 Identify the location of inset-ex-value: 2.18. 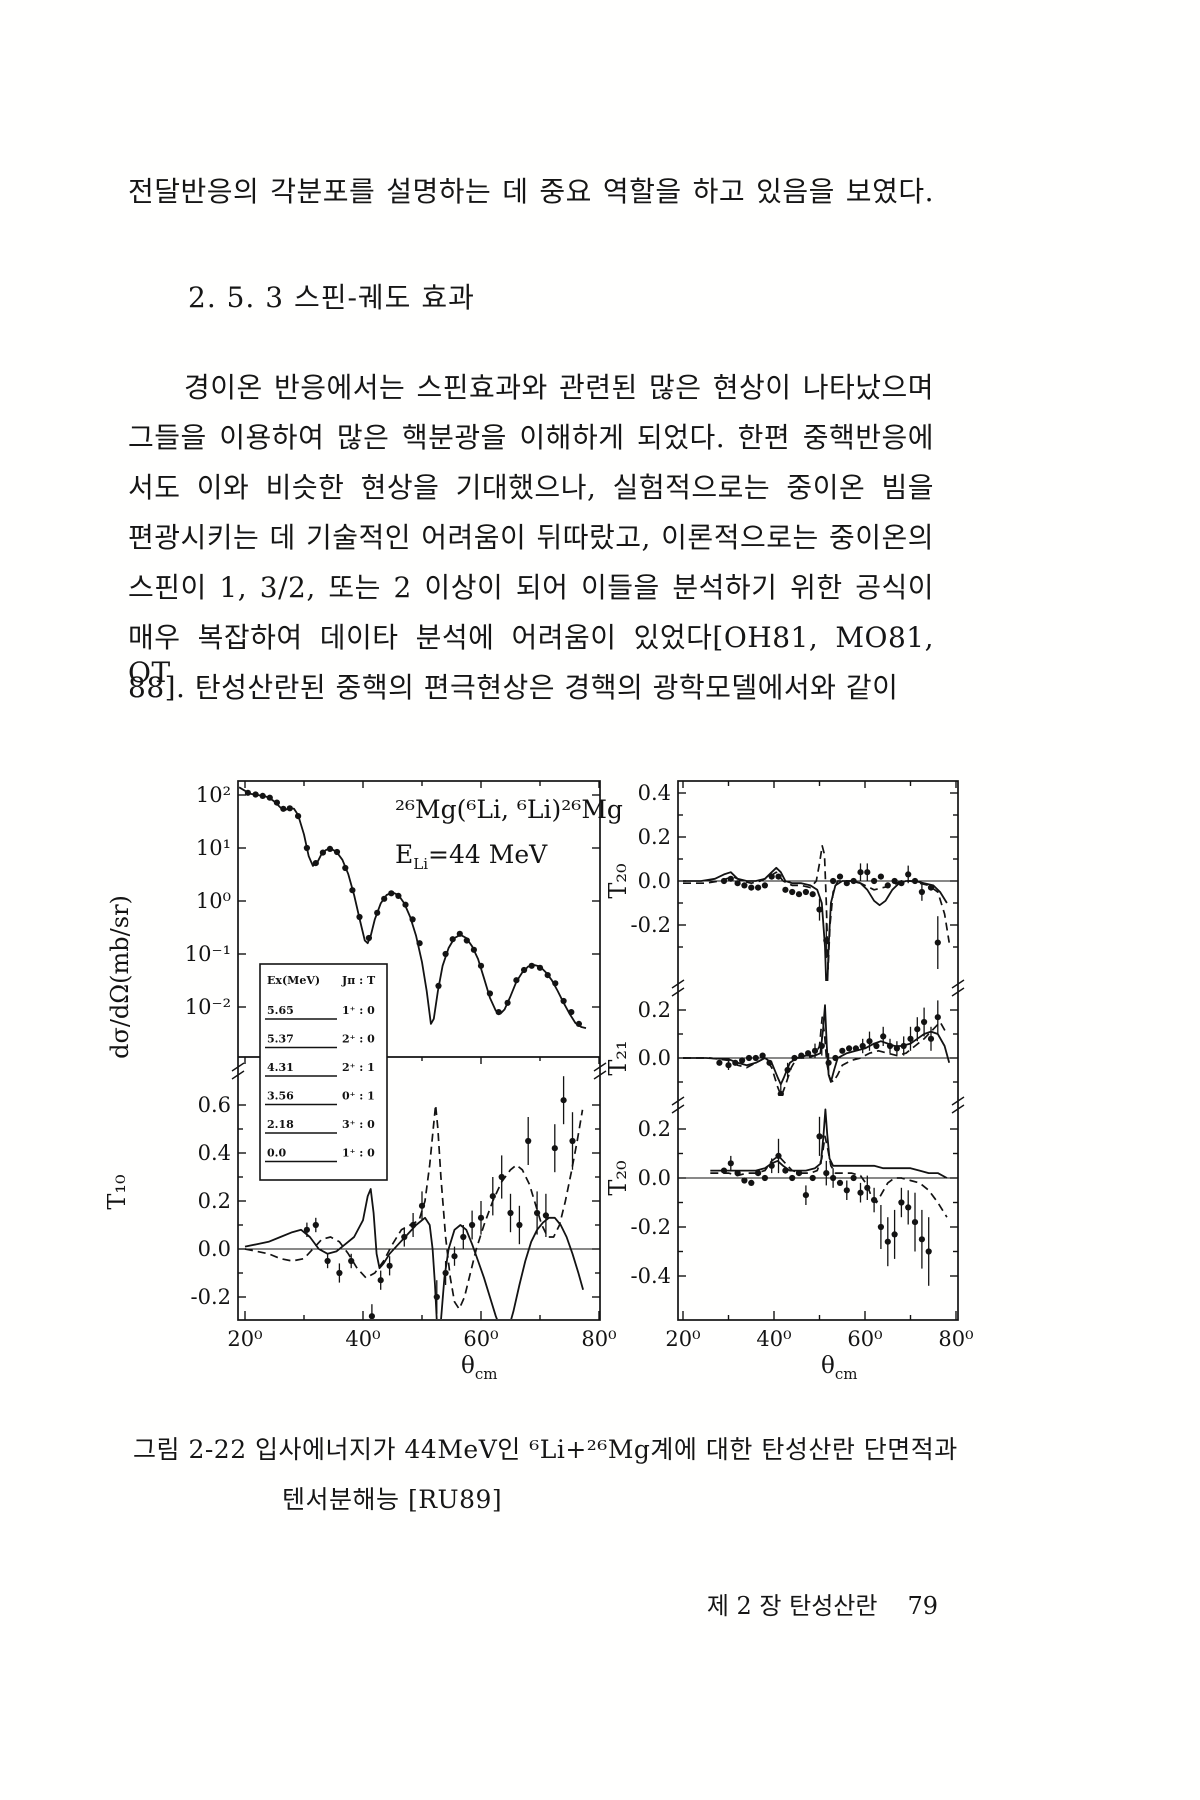
(280, 1124).